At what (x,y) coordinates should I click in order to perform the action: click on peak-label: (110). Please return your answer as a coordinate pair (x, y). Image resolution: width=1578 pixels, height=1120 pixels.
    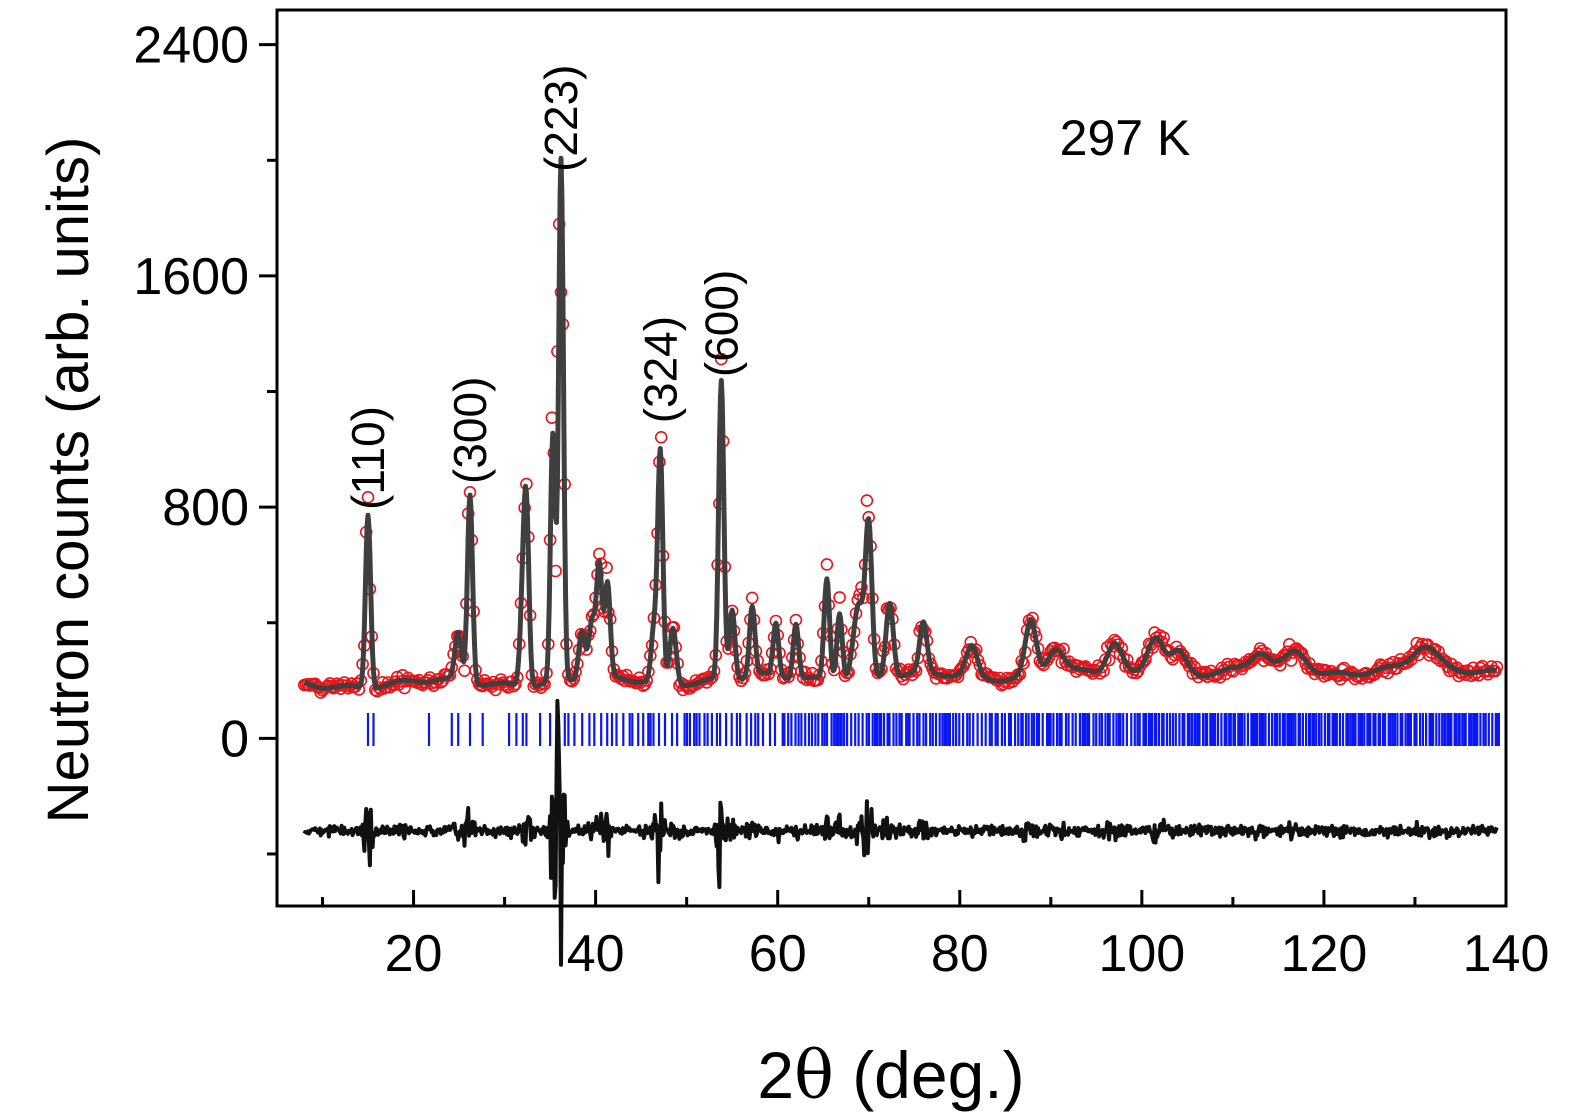
    Looking at the image, I should click on (368, 458).